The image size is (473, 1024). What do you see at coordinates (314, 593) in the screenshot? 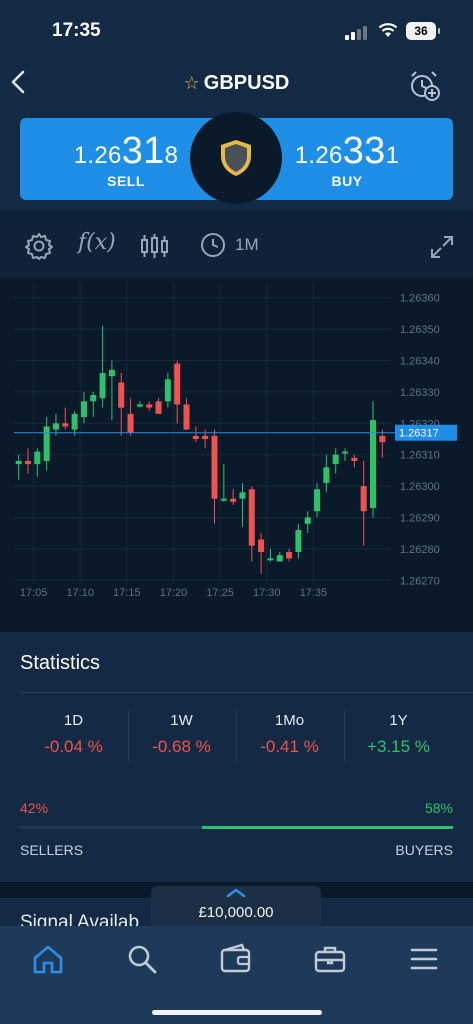
I see `x-tick-label: 17:35` at bounding box center [314, 593].